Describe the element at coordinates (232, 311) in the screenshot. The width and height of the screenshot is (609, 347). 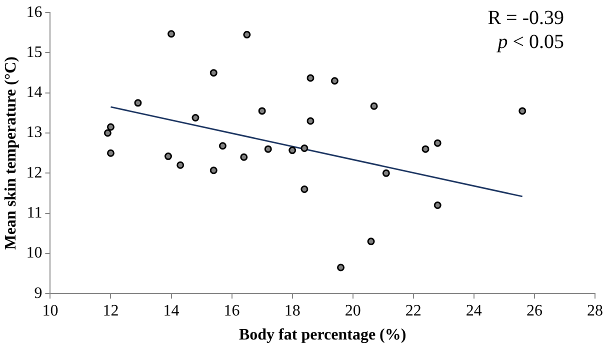
I see `x-tick-label: 16` at that location.